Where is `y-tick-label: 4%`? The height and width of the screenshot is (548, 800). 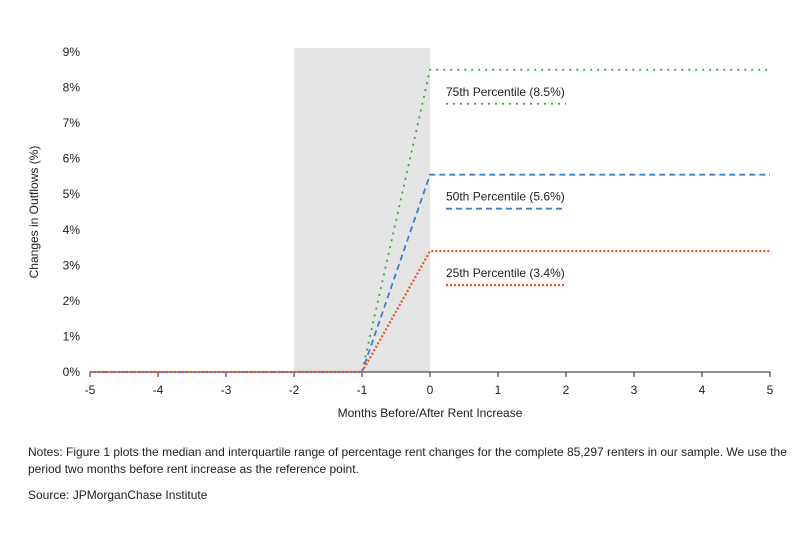
y-tick-label: 4% is located at coordinates (72, 230).